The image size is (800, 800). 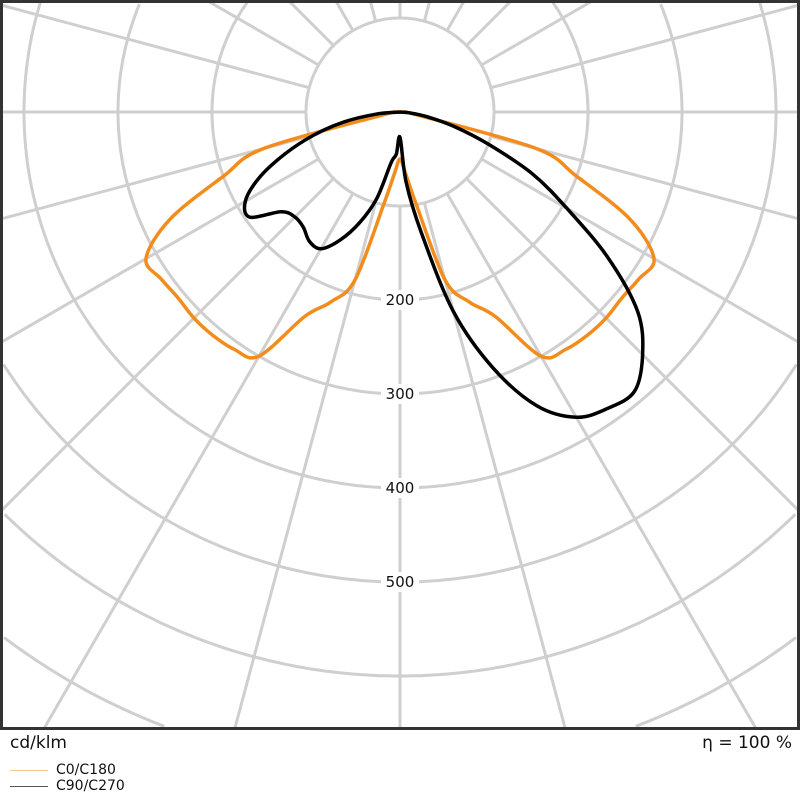 I want to click on radial-tick-label: 300, so click(x=400, y=394).